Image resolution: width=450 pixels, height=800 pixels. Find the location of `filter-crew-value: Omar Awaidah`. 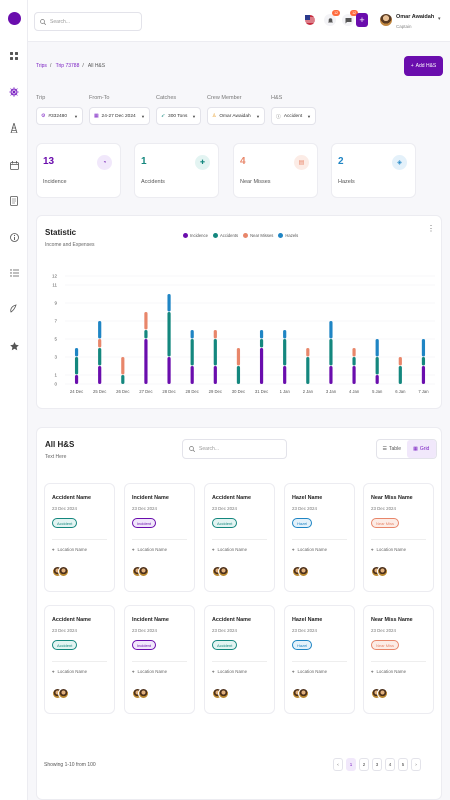

filter-crew-value: Omar Awaidah is located at coordinates (235, 116).